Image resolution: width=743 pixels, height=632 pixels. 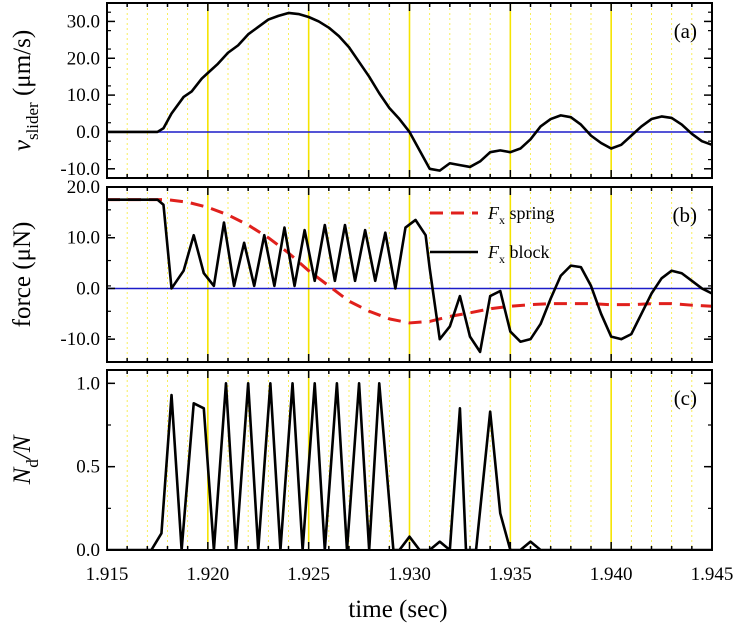 What do you see at coordinates (32, 121) in the screenshot?
I see `y-axis-title-subscript: slider` at bounding box center [32, 121].